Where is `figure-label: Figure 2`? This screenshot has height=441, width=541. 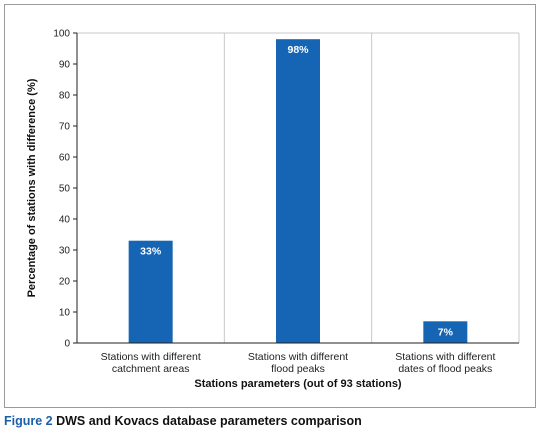
figure-label: Figure 2 is located at coordinates (28, 421).